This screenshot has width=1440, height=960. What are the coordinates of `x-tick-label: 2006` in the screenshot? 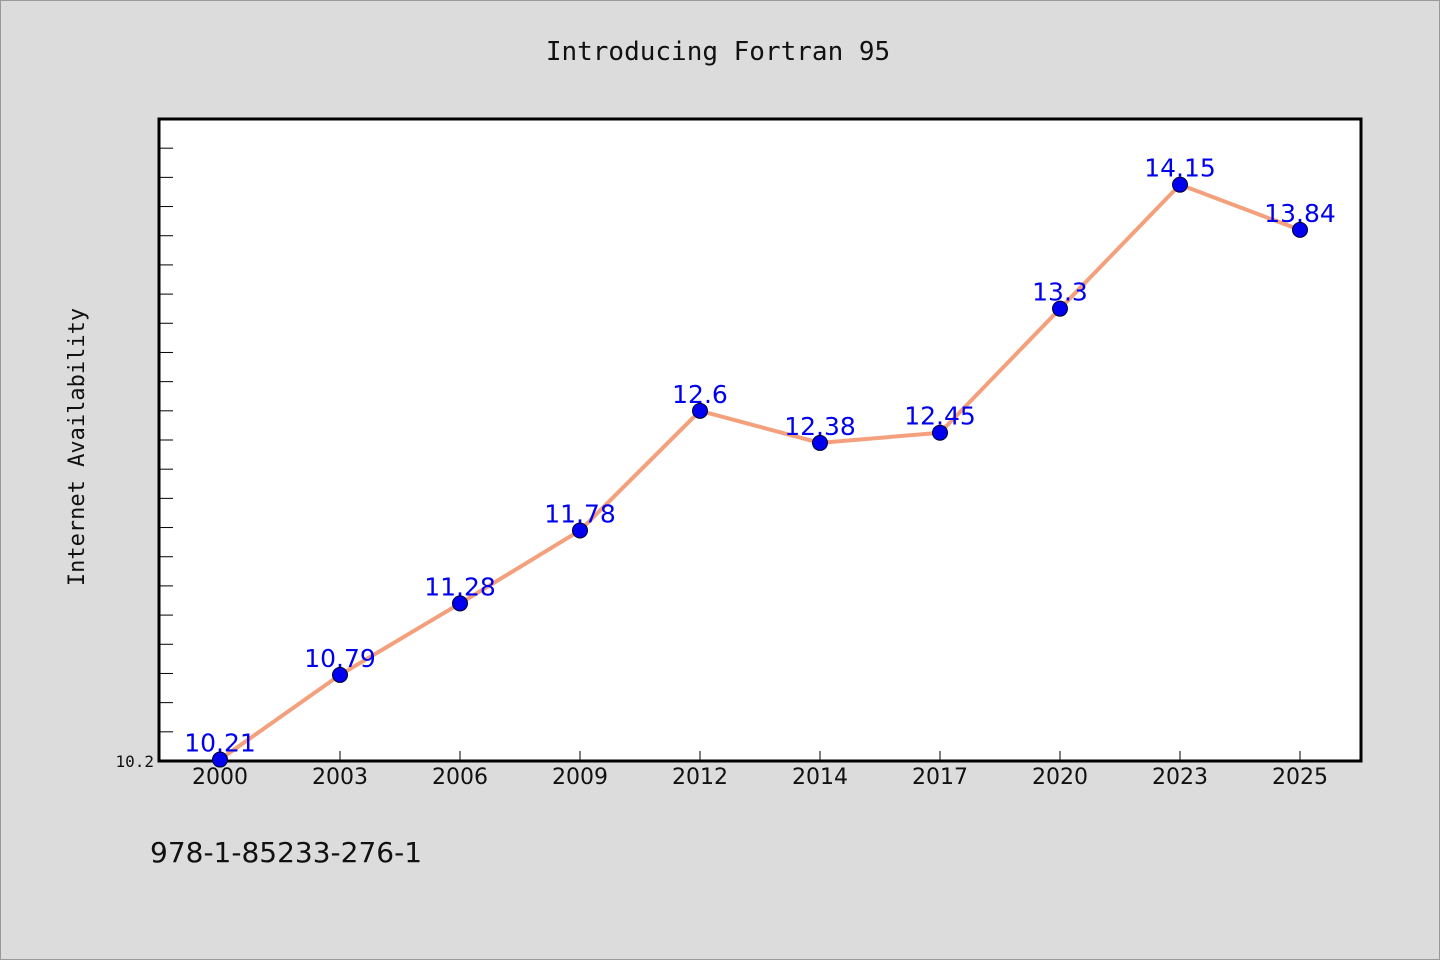 It's located at (460, 777).